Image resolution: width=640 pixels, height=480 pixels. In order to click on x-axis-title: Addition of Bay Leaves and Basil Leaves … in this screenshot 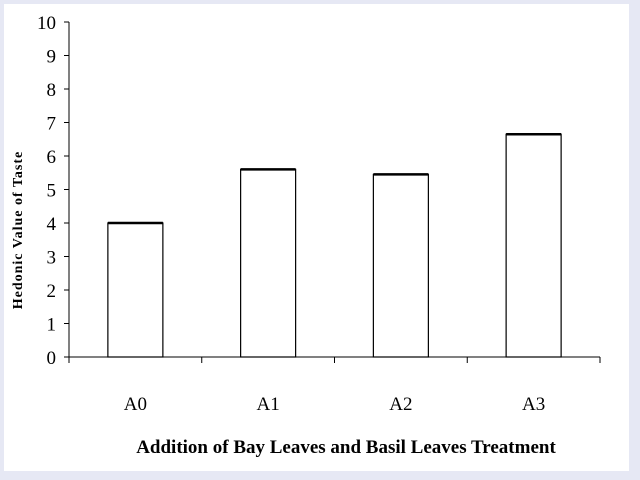, I will do `click(346, 447)`.